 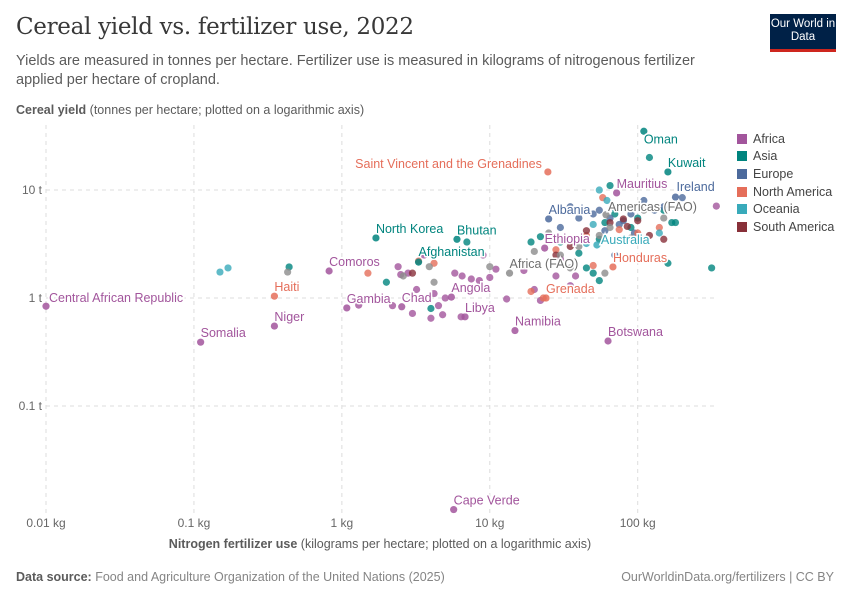 What do you see at coordinates (785, 174) in the screenshot?
I see `legend-item: Europe` at bounding box center [785, 174].